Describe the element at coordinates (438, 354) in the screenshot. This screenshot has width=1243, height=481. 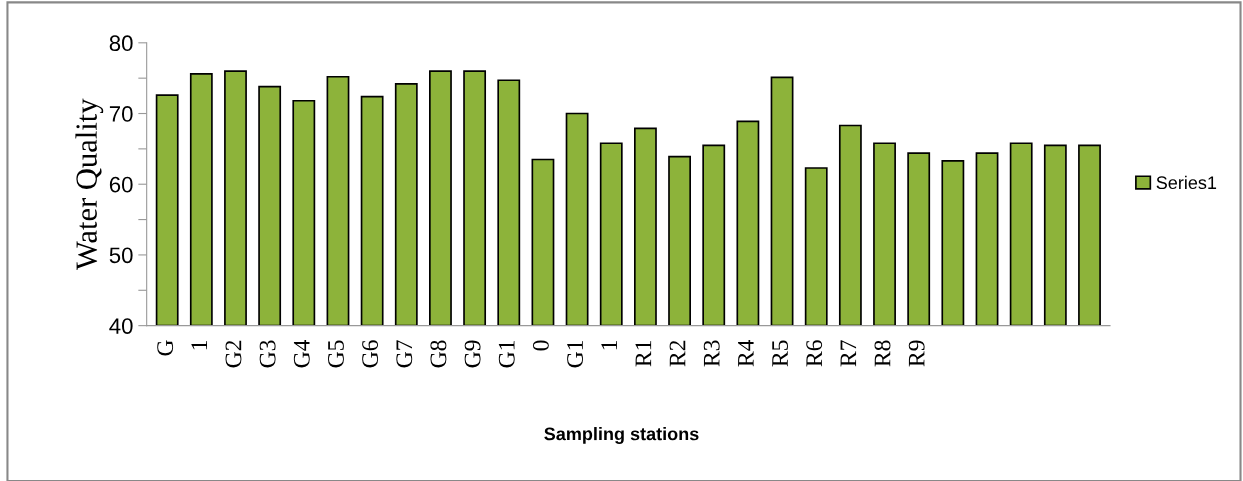
I see `x-tick-label: G8` at that location.